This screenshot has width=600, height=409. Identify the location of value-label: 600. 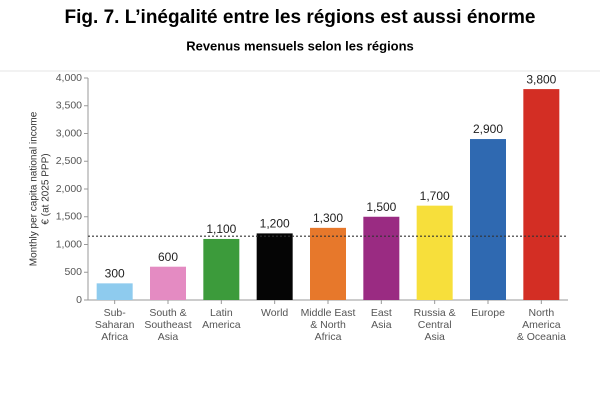
(168, 257).